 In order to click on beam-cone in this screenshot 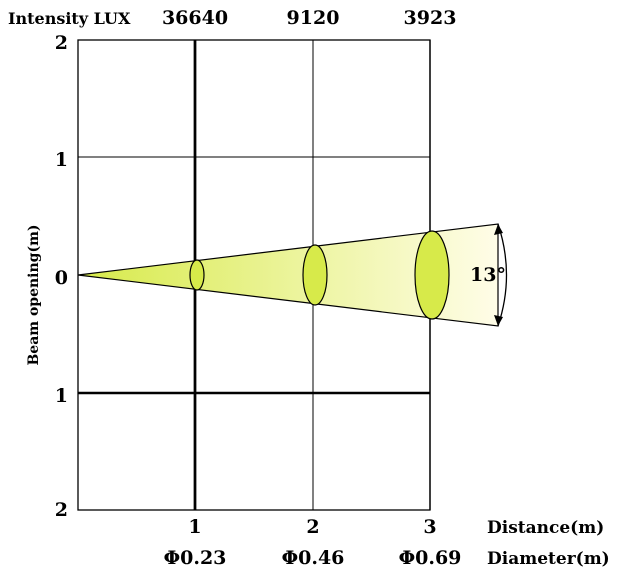, I will do `click(288, 275)`.